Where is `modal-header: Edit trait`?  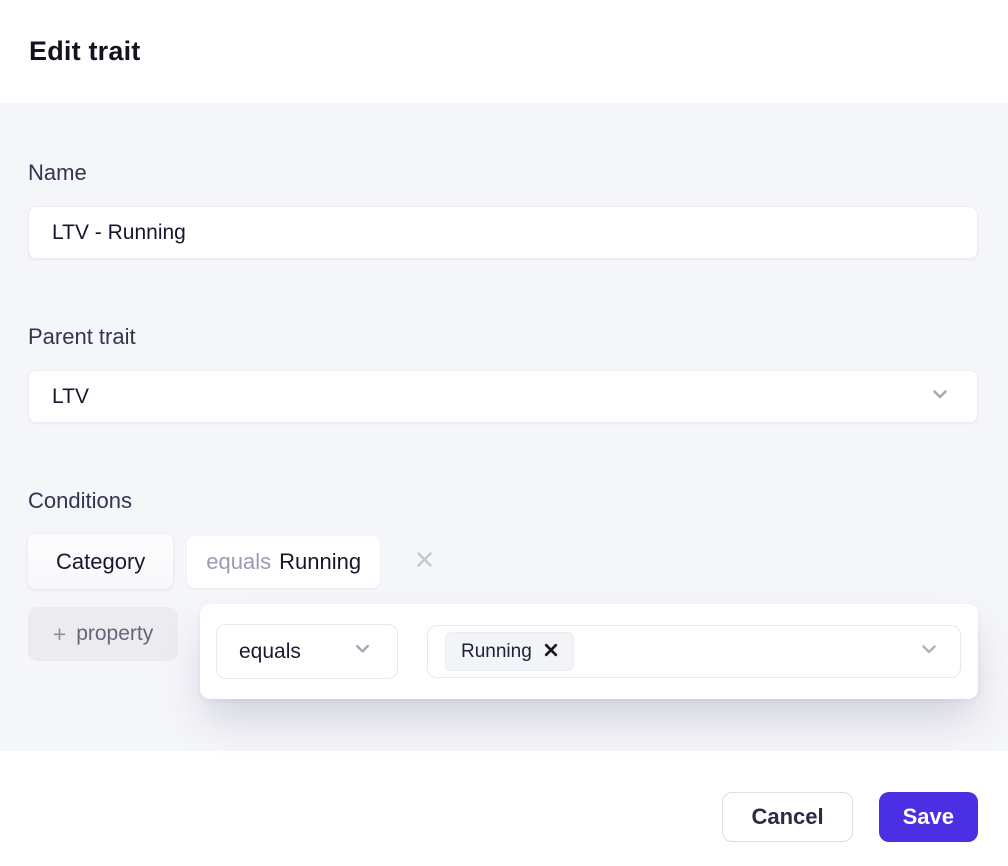
modal-header: Edit trait is located at coordinates (504, 51).